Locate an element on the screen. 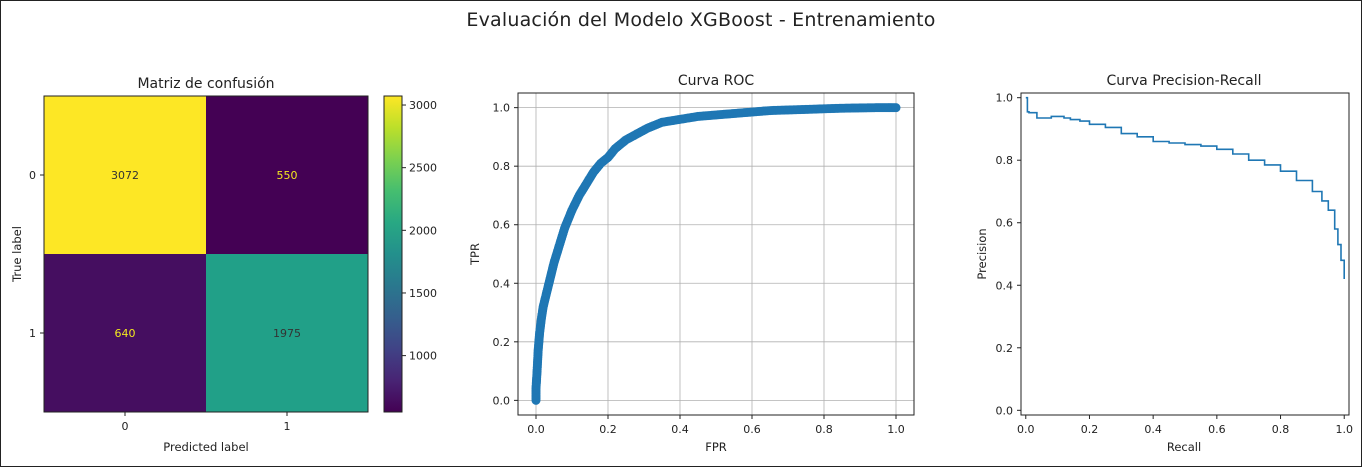 The width and height of the screenshot is (1362, 470). cm-cell-value: 1975 is located at coordinates (287, 333).